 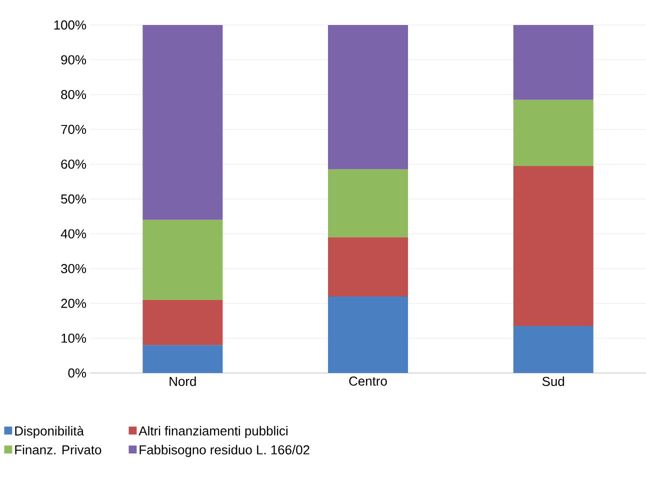 What do you see at coordinates (49, 432) in the screenshot?
I see `legend-label: Disponibilità` at bounding box center [49, 432].